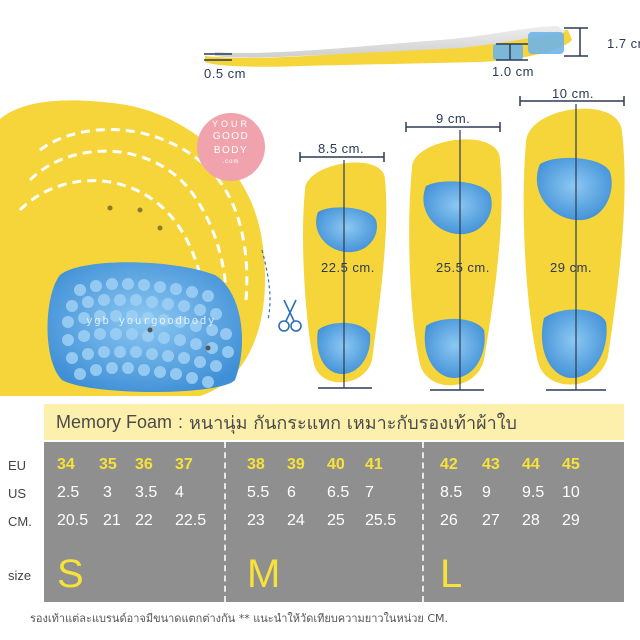 Image resolution: width=640 pixels, height=640 pixels. Describe the element at coordinates (225, 73) in the screenshot. I see `height-toe-label: 0.5 cm` at that location.